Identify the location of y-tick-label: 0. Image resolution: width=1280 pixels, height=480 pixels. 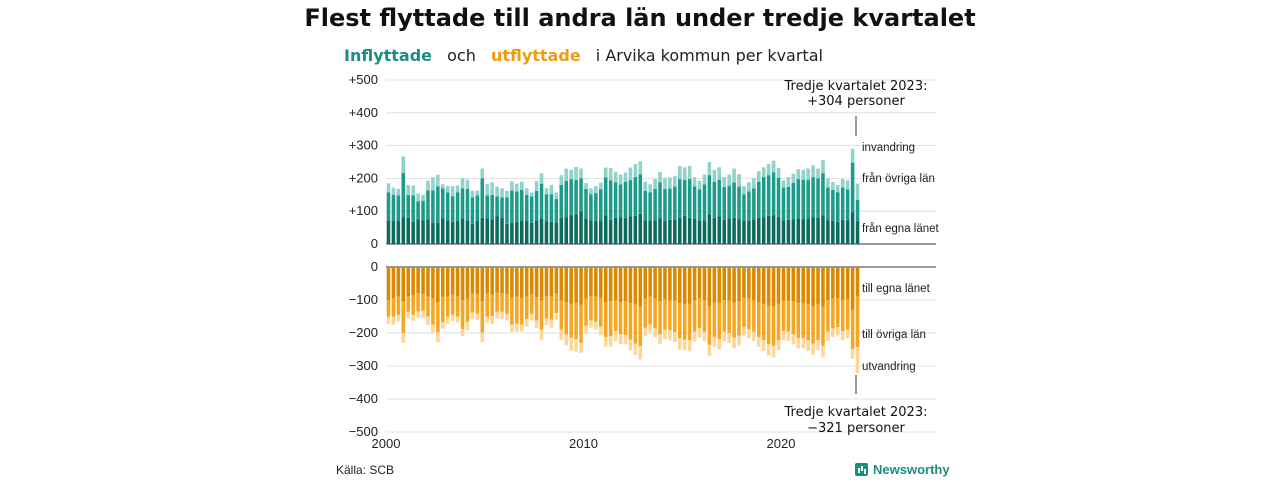
(374, 266).